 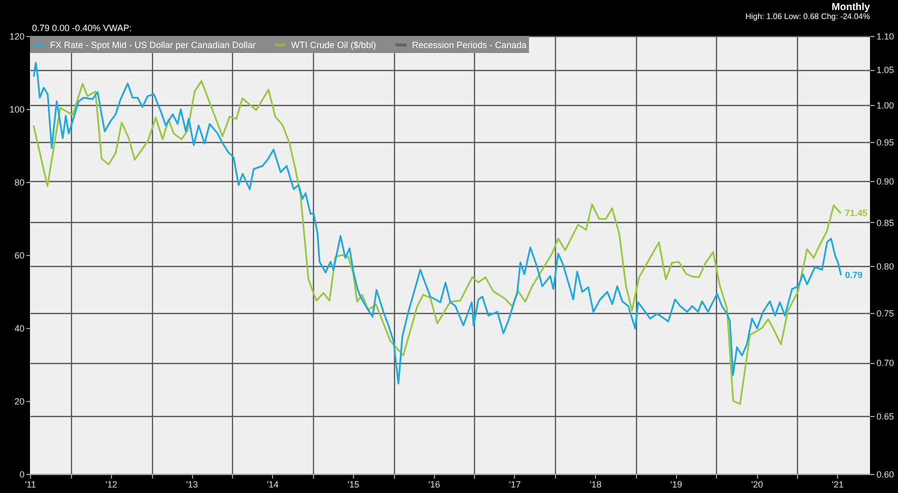 What do you see at coordinates (885, 363) in the screenshot?
I see `y2-tick-label: 0.70` at bounding box center [885, 363].